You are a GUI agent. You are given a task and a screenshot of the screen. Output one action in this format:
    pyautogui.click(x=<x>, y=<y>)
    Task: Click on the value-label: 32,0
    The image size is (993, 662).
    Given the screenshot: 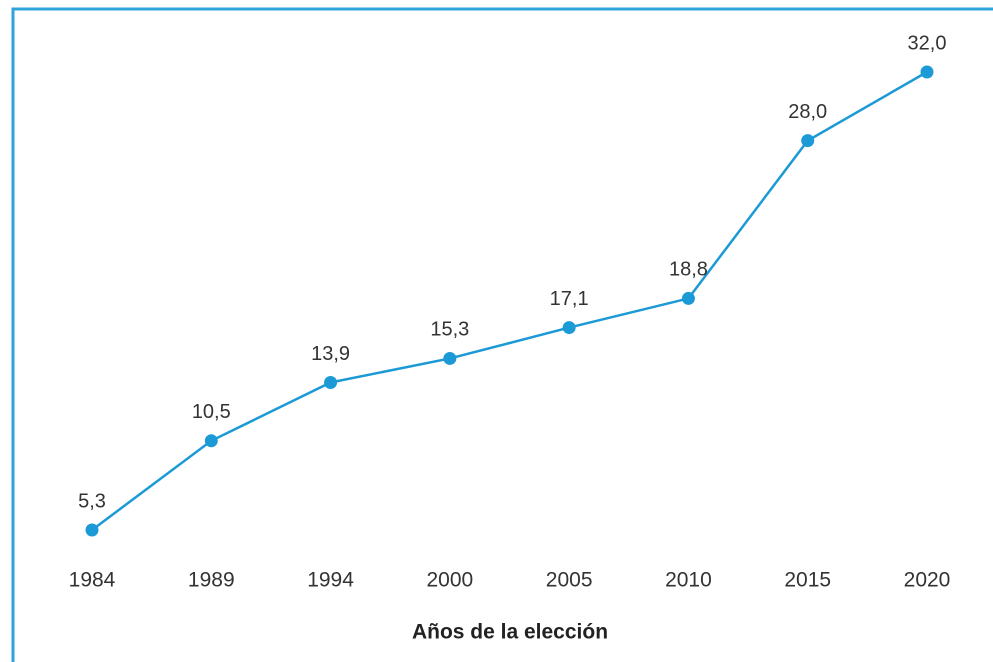 What is the action you would take?
    pyautogui.click(x=927, y=43)
    